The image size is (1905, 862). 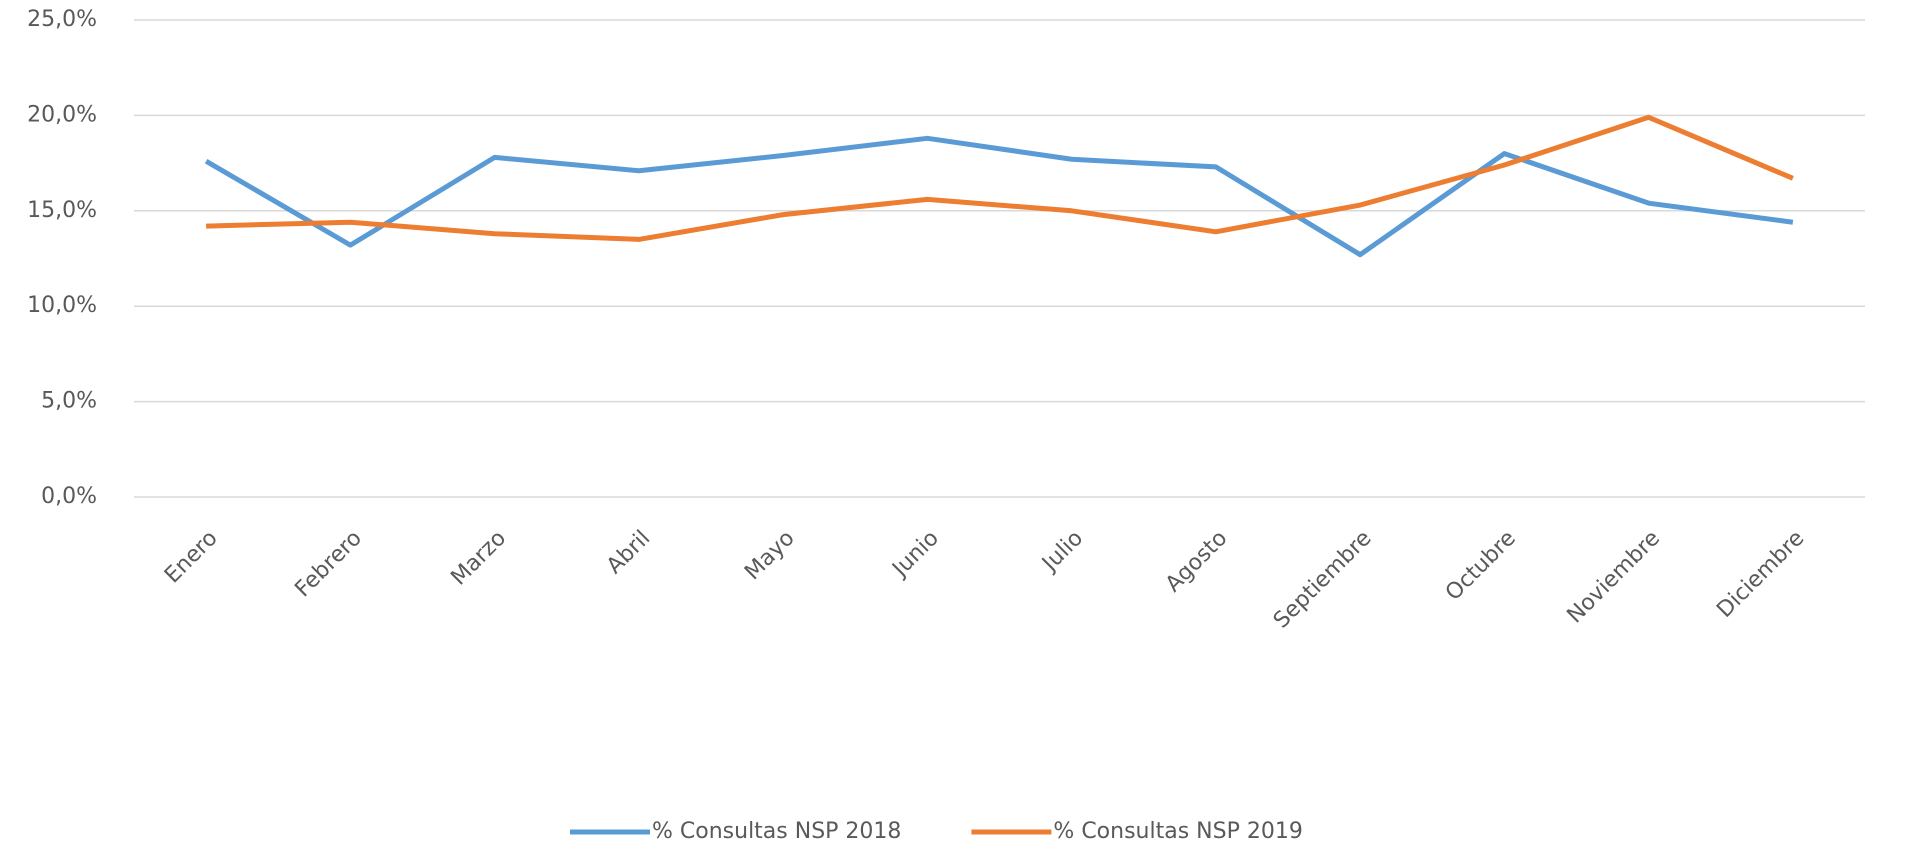 I want to click on y-tick-label: 0,0%, so click(x=69, y=496).